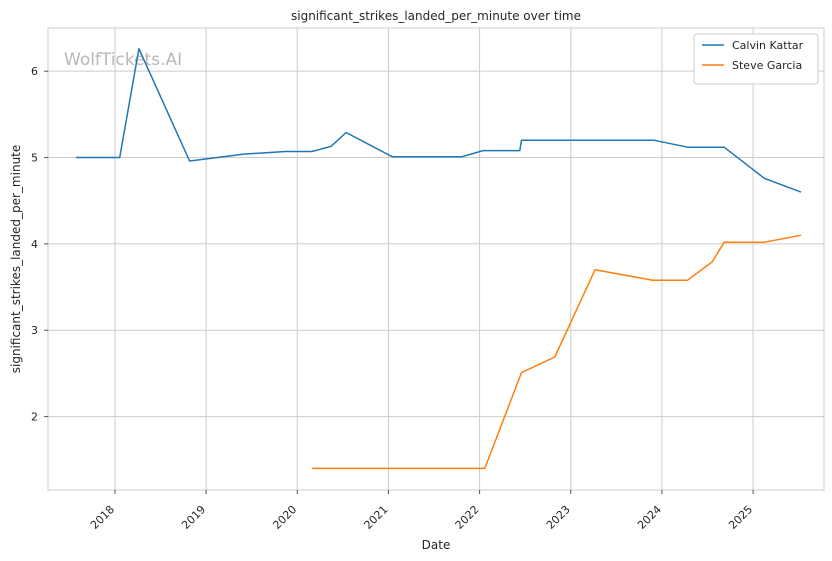 The image size is (832, 561). Describe the element at coordinates (34, 158) in the screenshot. I see `y-tick-label: 5` at that location.